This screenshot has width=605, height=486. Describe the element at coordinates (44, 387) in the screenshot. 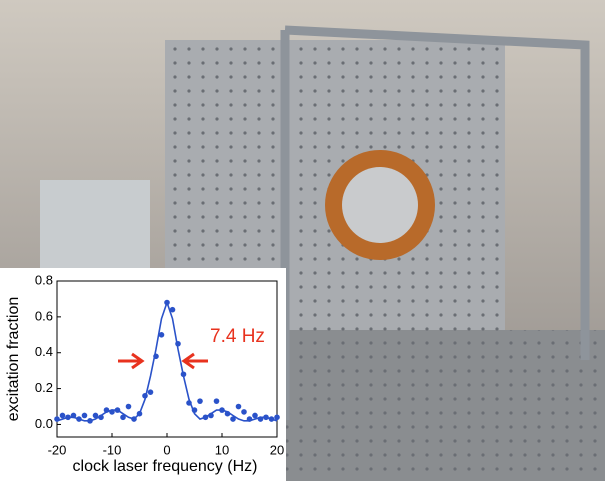

I see `y-tick-label: 0.2` at that location.